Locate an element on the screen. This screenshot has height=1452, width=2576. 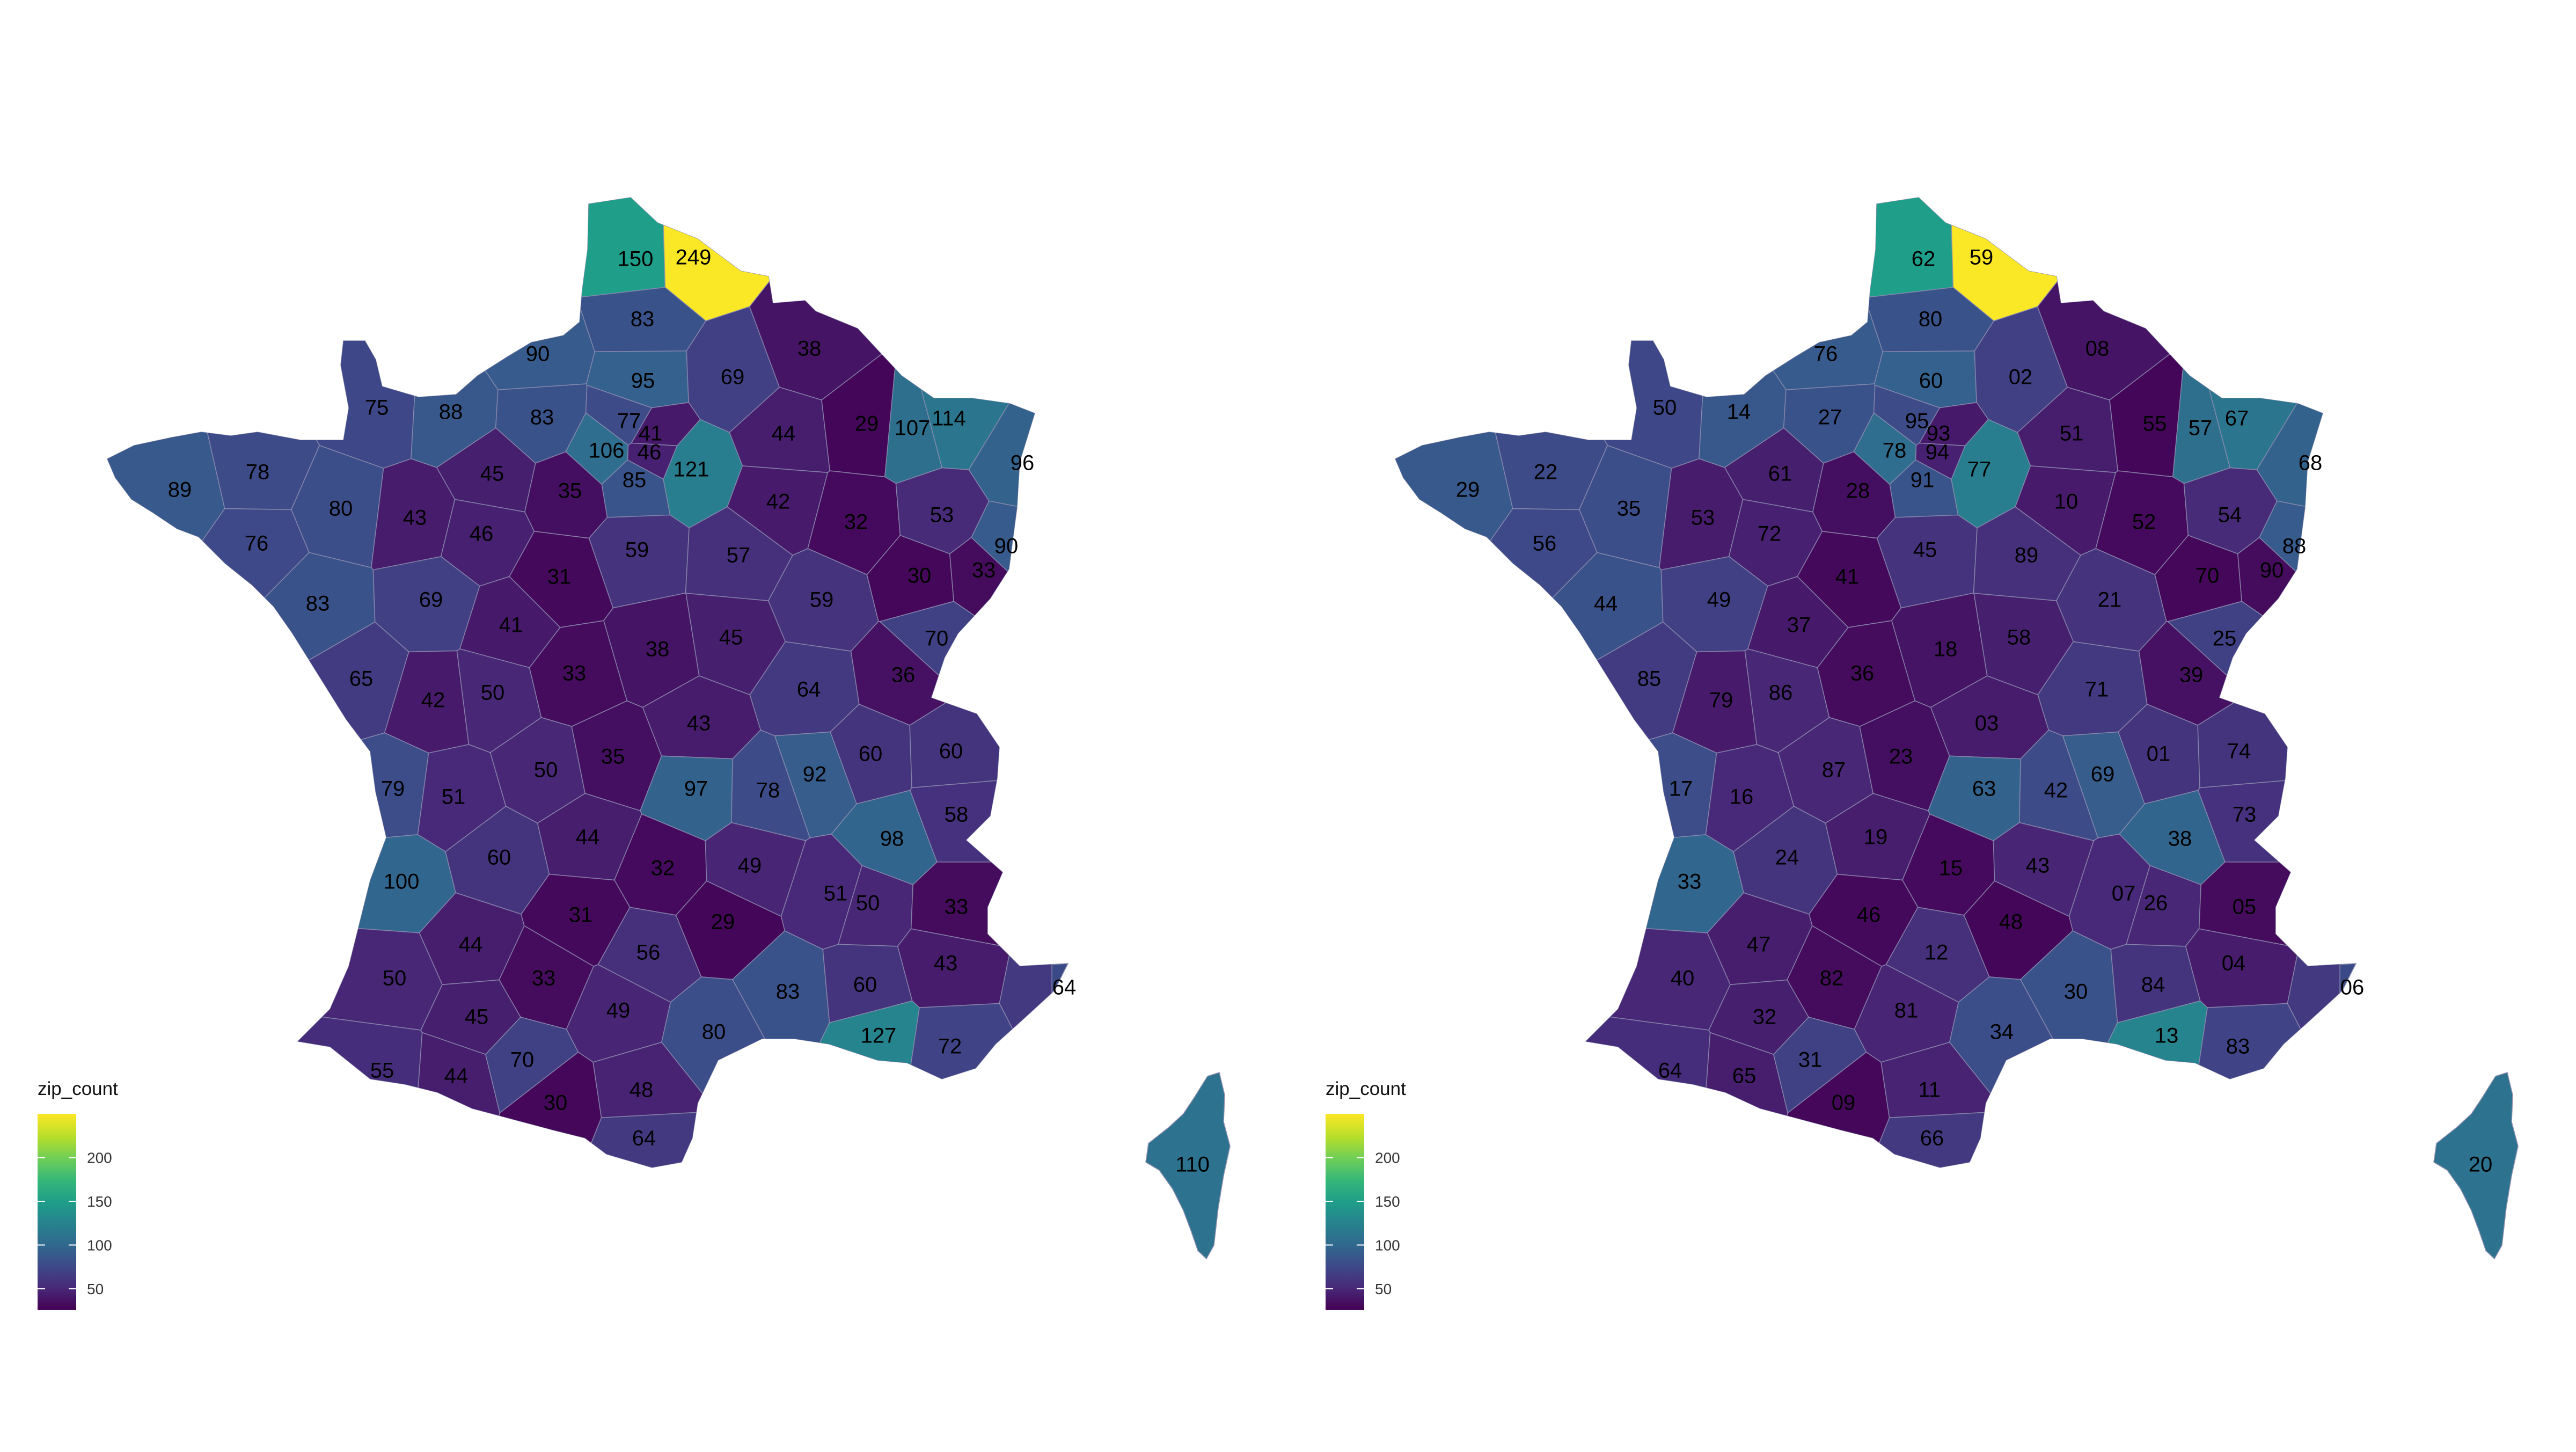
region-label-79: 42 is located at coordinates (433, 700).